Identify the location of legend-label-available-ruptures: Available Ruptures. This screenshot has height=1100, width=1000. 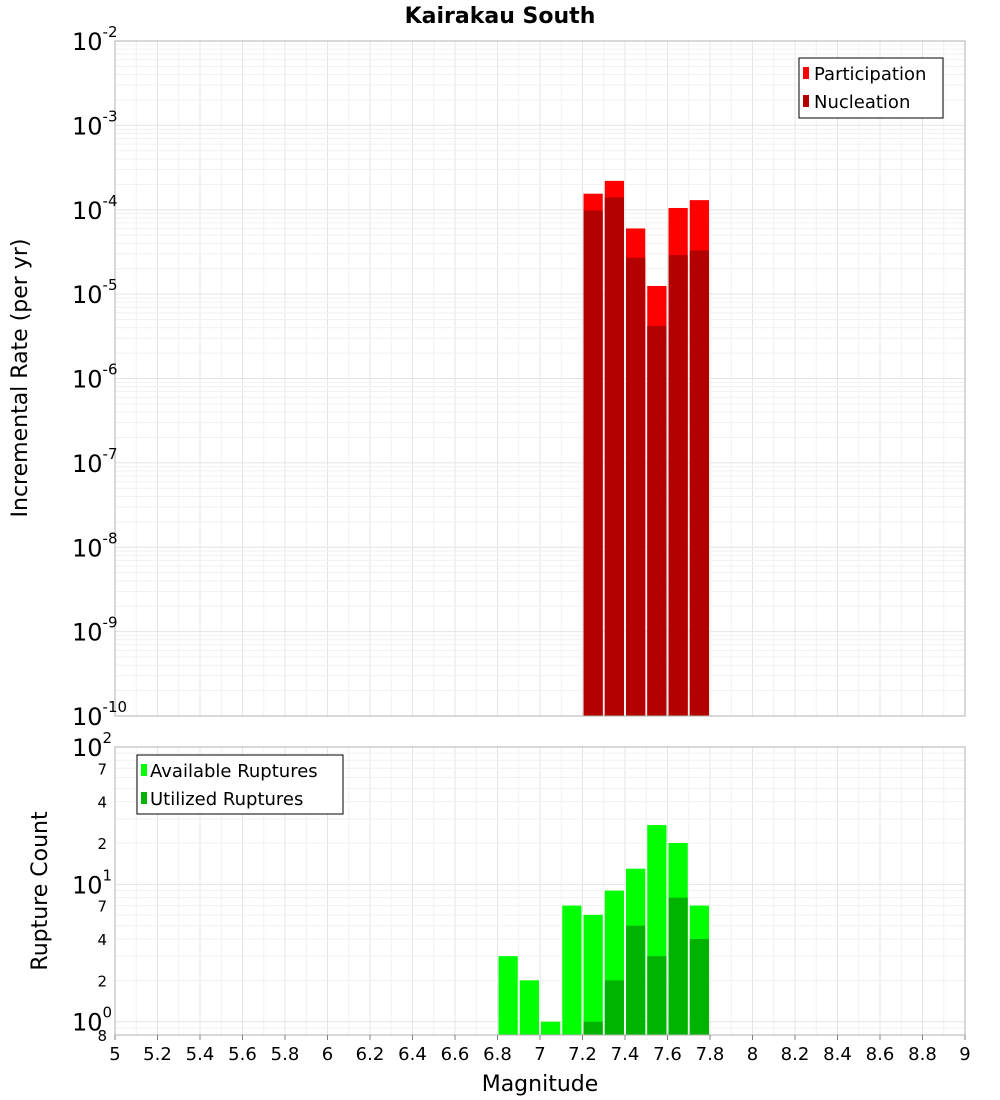
(234, 771).